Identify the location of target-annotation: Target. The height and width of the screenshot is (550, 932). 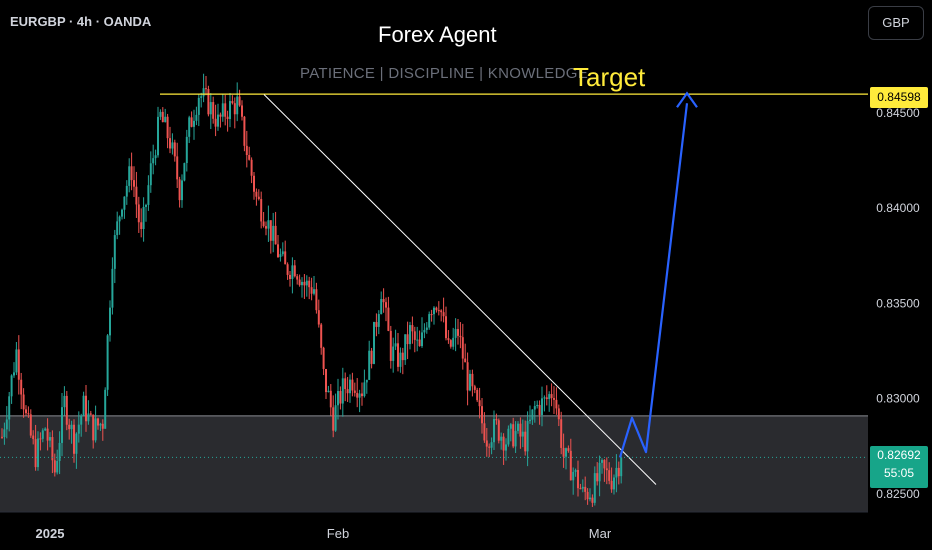
(609, 77).